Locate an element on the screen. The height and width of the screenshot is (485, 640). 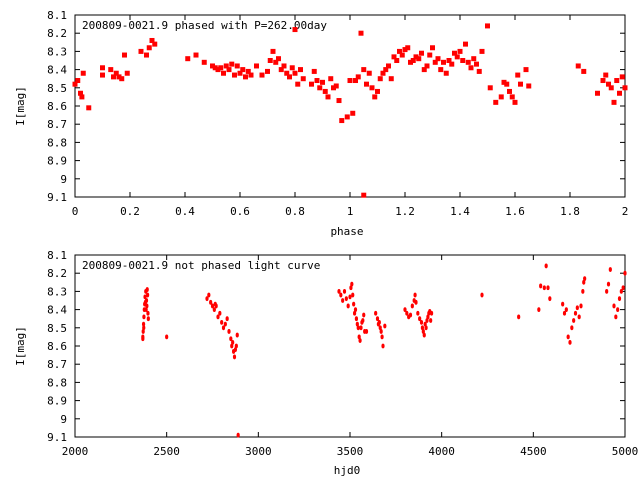
y-axis-label: I[mag] is located at coordinates (20, 106).